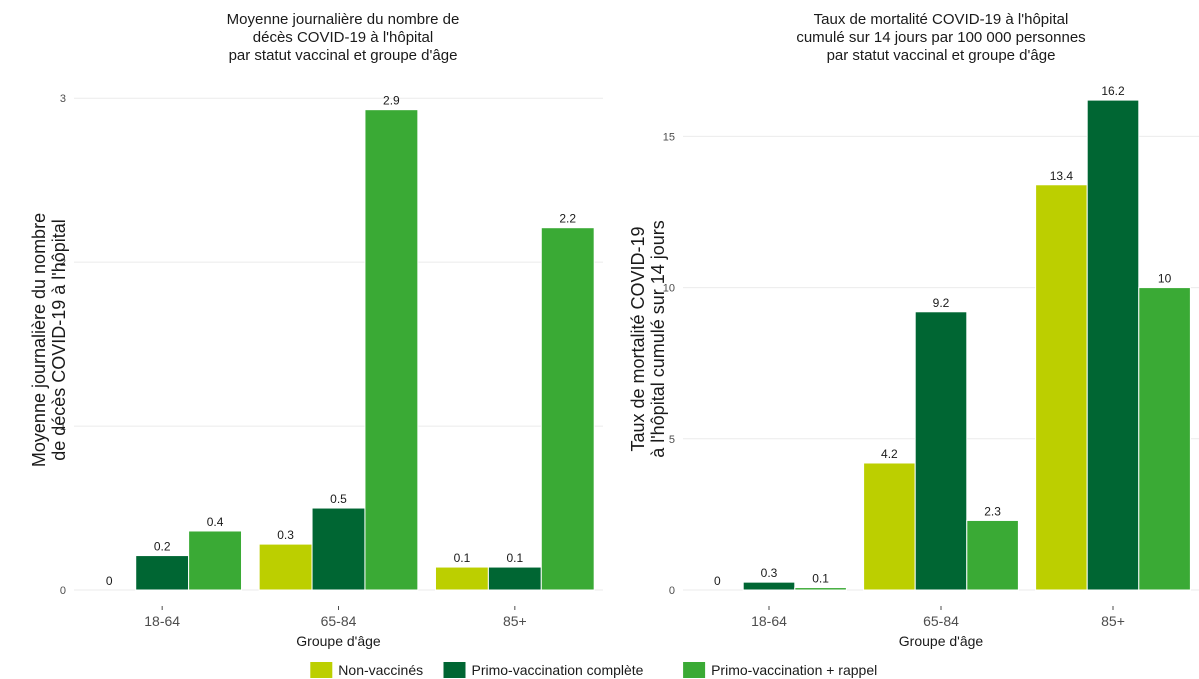 This screenshot has height=679, width=1199. I want to click on y-tick-label: 3, so click(63, 99).